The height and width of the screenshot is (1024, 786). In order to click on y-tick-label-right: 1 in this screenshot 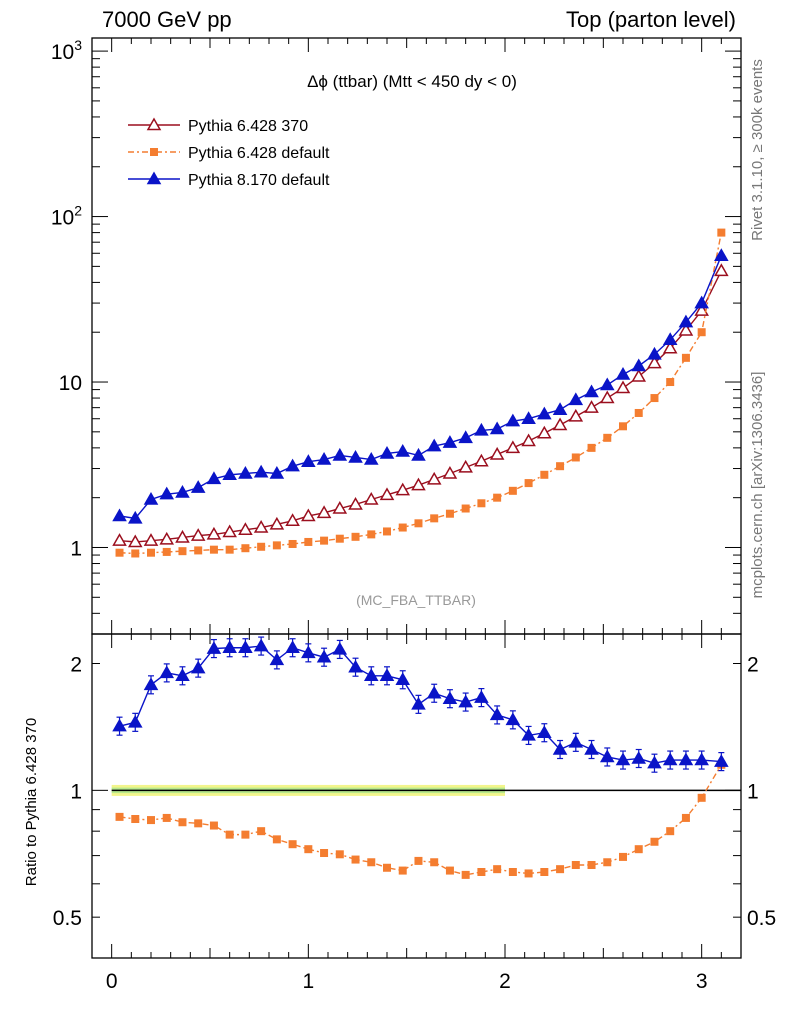, I will do `click(753, 791)`.